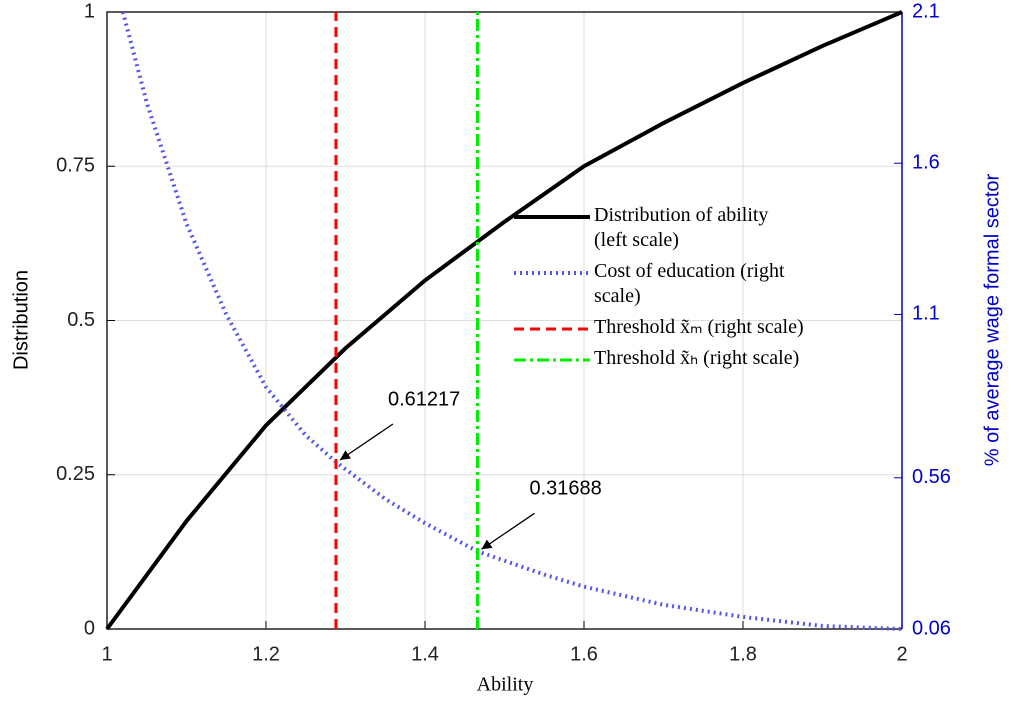 The height and width of the screenshot is (706, 1011). I want to click on y2-tick-label: 0.56, so click(931, 477).